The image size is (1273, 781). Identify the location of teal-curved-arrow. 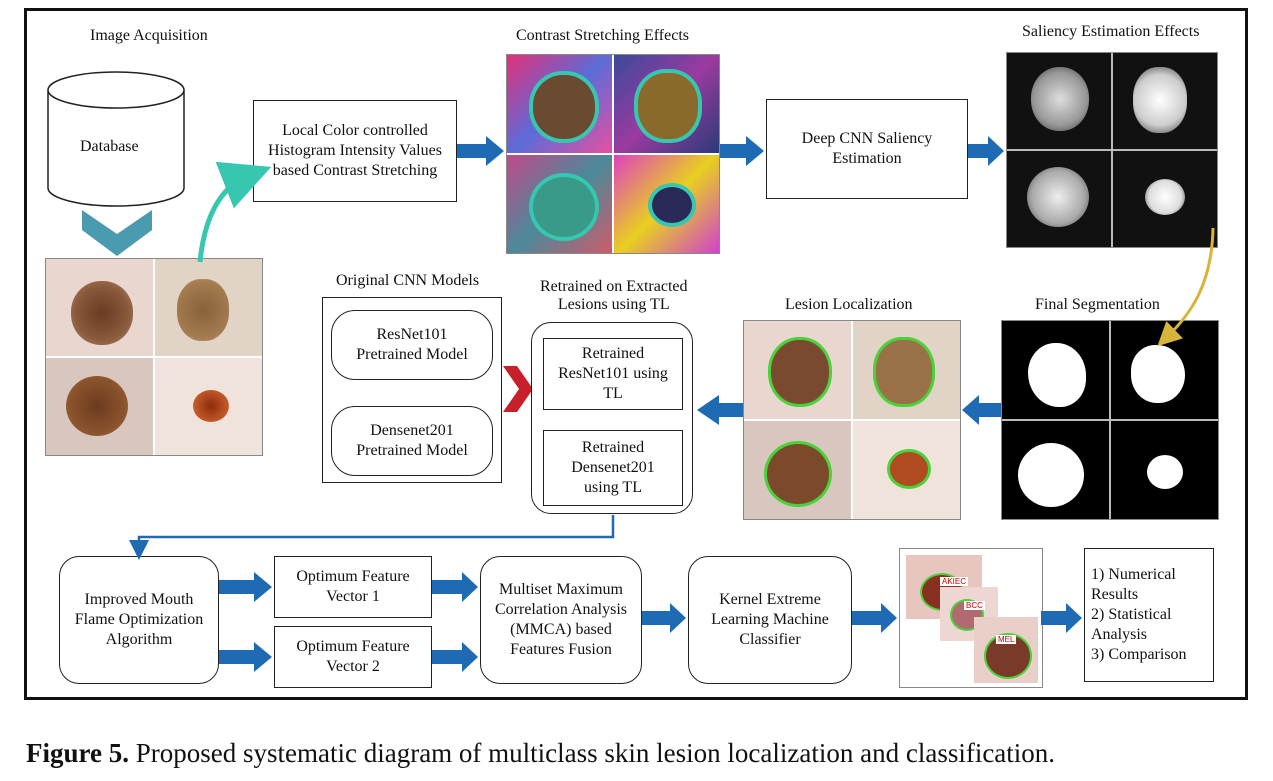
(234, 212).